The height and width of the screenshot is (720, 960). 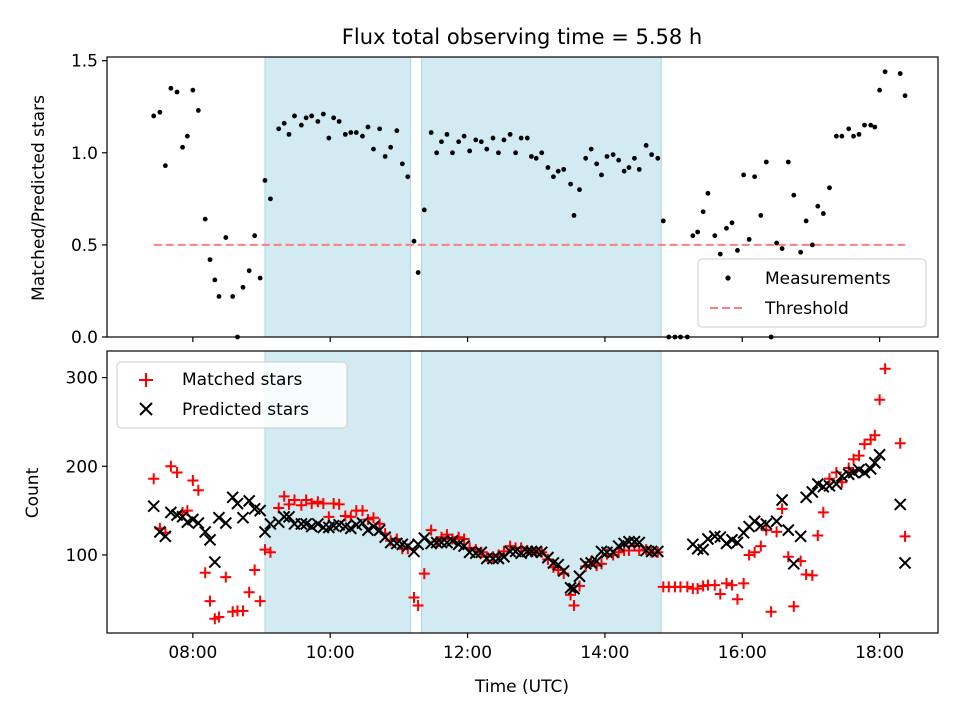 What do you see at coordinates (812, 293) in the screenshot?
I see `top-legend: Measurements Threshold` at bounding box center [812, 293].